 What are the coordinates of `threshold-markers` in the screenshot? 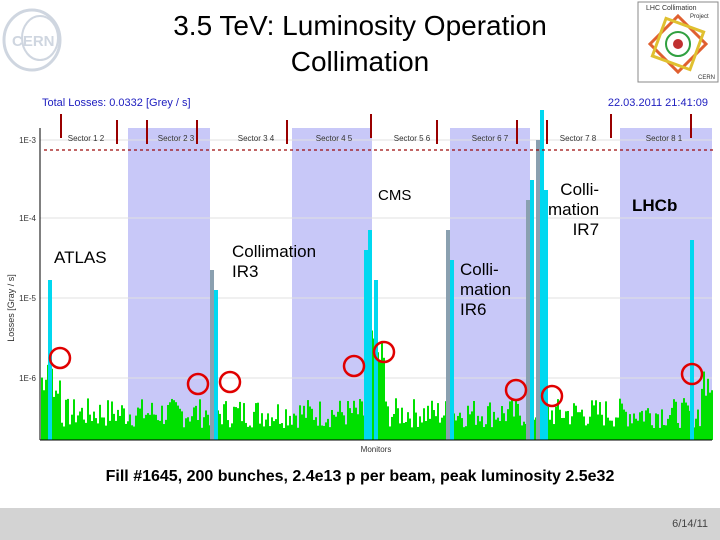 It's located at (378, 132).